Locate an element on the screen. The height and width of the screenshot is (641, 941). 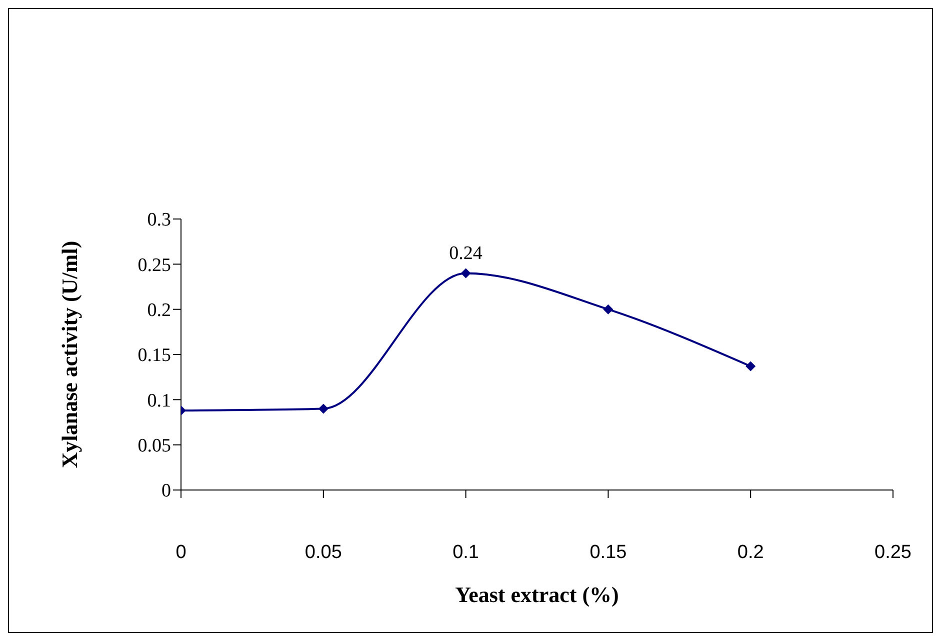
x-tick-label: 0.2 is located at coordinates (750, 552).